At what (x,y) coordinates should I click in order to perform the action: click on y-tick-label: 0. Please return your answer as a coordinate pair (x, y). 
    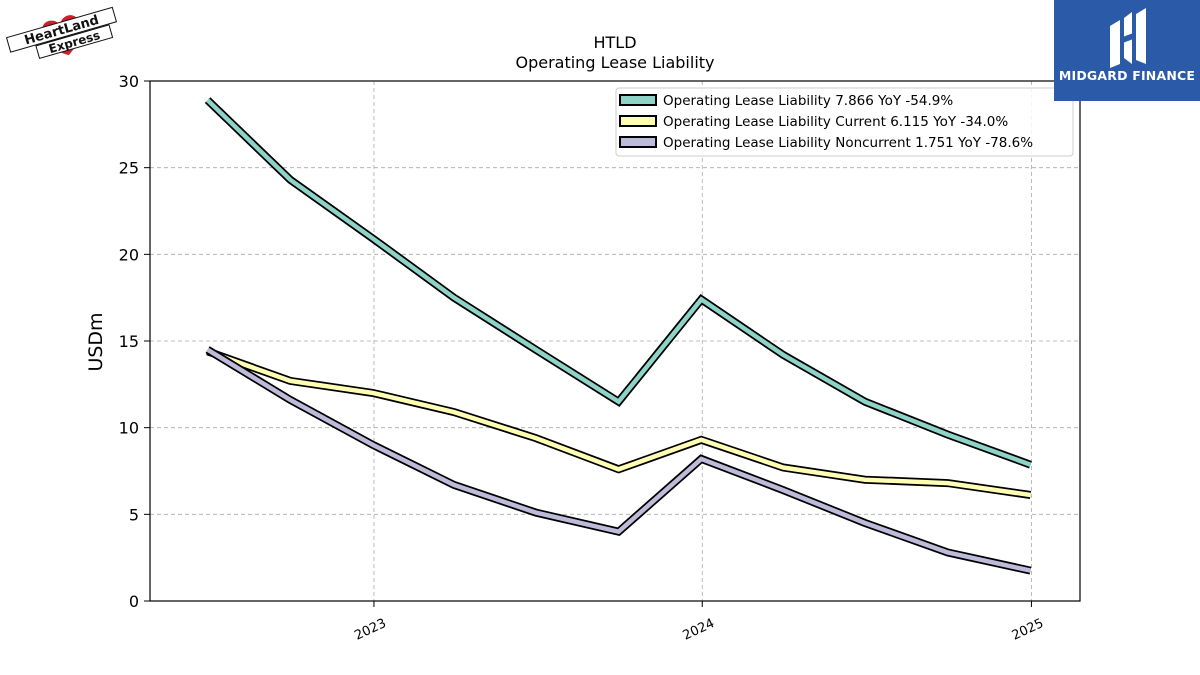
    Looking at the image, I should click on (134, 601).